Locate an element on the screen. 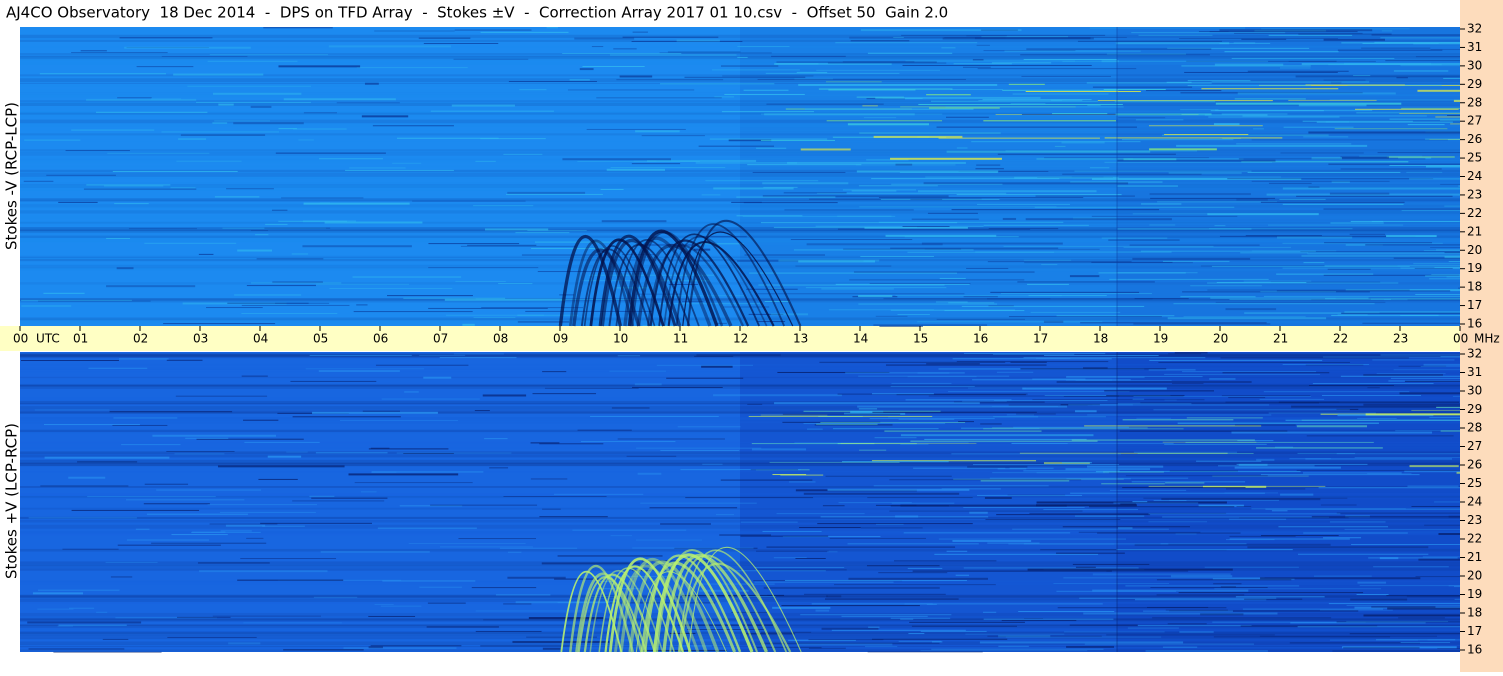 The image size is (1503, 676). frequency-tick-label: 17 is located at coordinates (1474, 305).